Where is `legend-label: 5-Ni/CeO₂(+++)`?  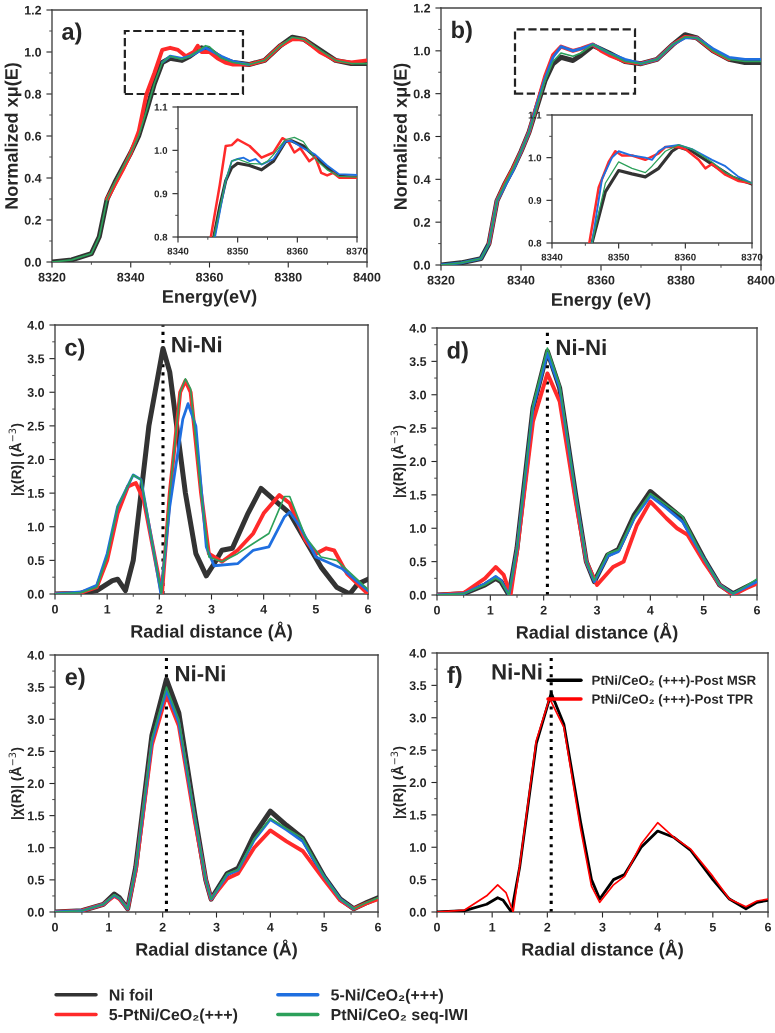
legend-label: 5-Ni/CeO₂(+++) is located at coordinates (387, 996).